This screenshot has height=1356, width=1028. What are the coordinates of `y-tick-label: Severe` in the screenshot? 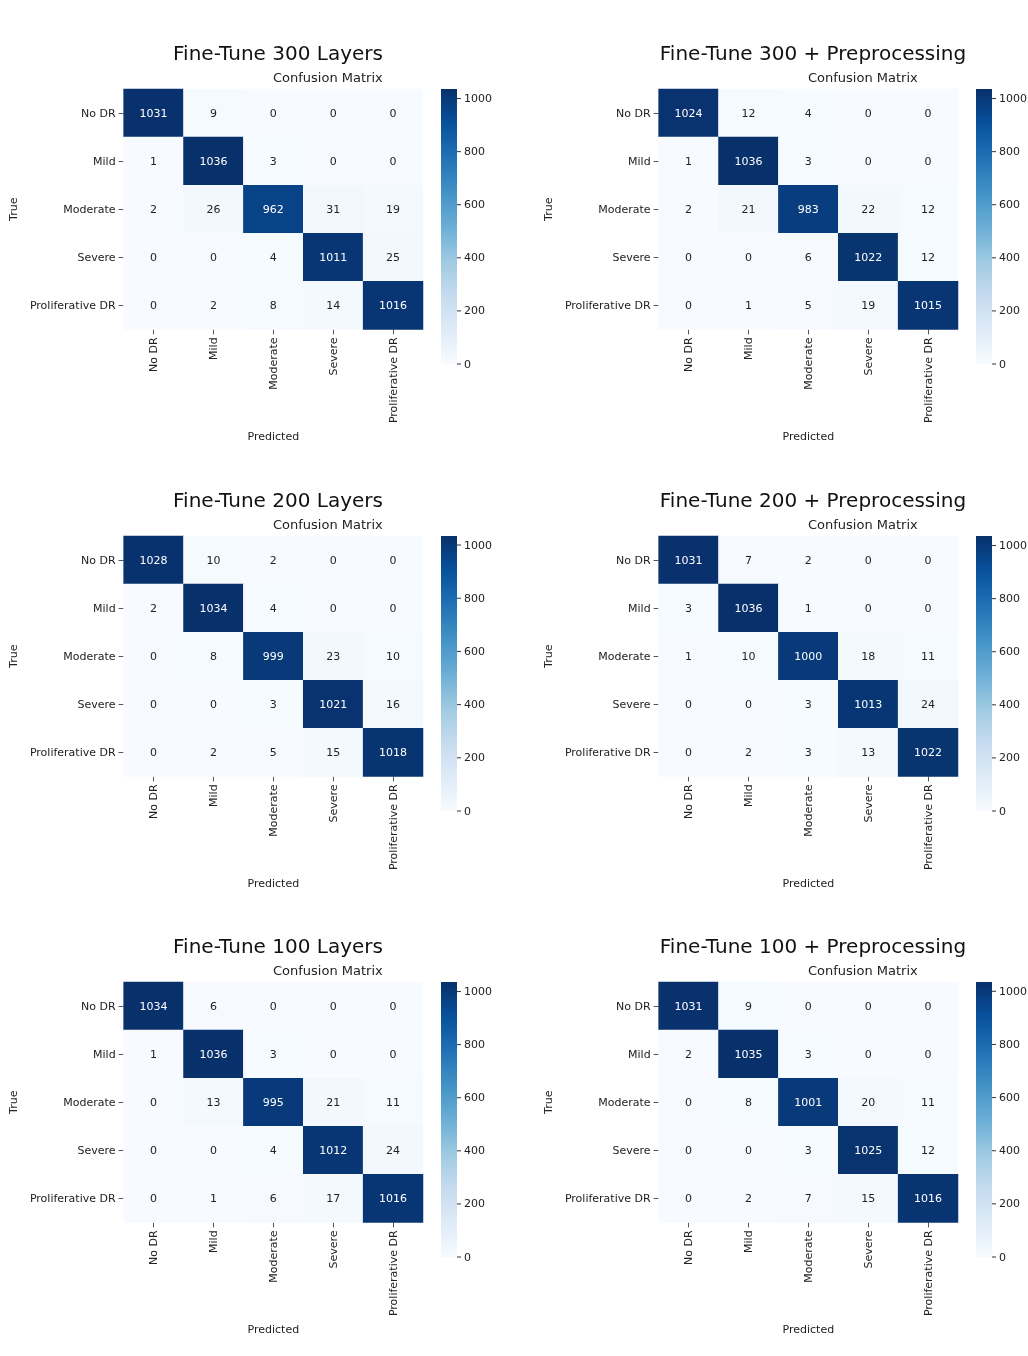 It's located at (631, 257).